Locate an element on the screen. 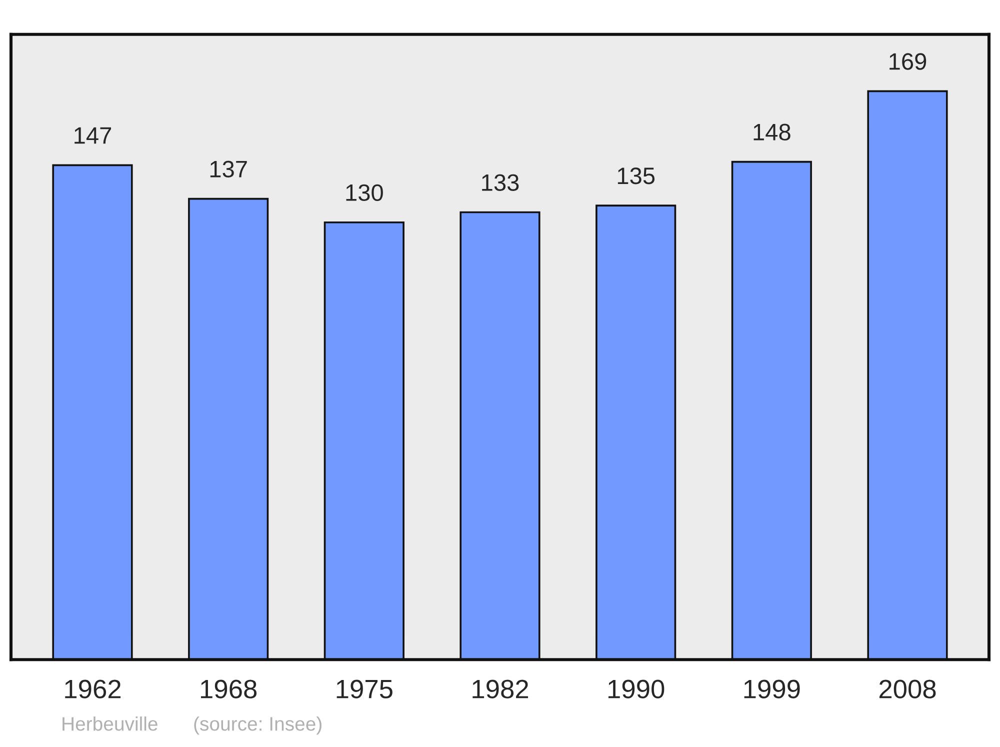 This screenshot has width=1000, height=747. text: (source: Insee) is located at coordinates (258, 725).